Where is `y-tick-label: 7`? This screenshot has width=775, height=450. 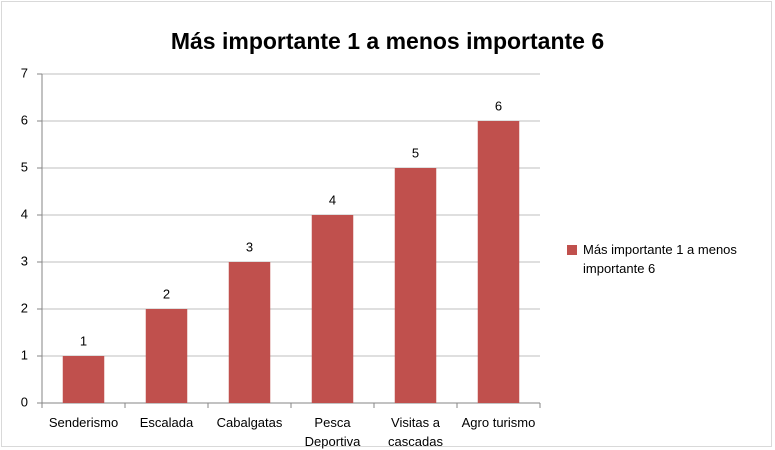
y-tick-label: 7 is located at coordinates (24, 72).